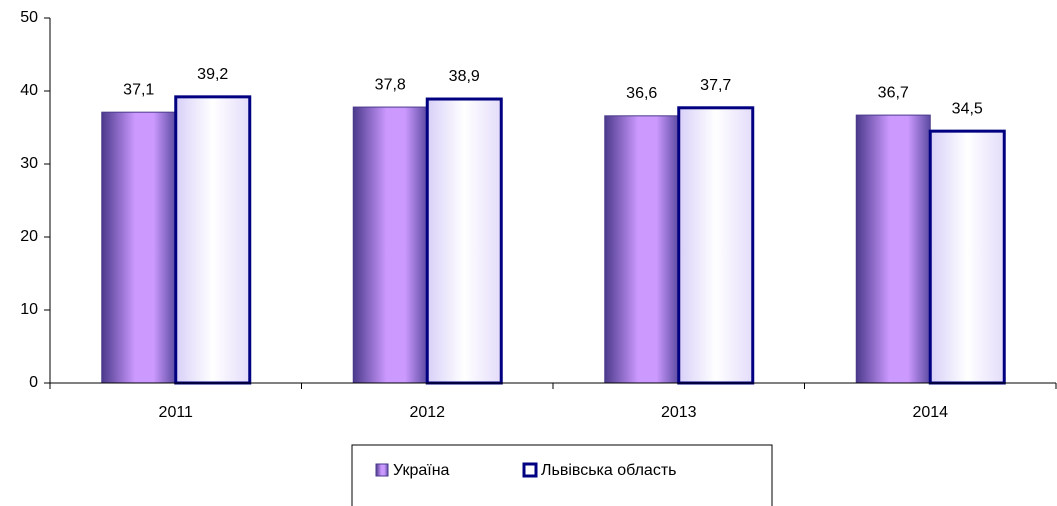  I want to click on value-label: 39,2, so click(212, 74).